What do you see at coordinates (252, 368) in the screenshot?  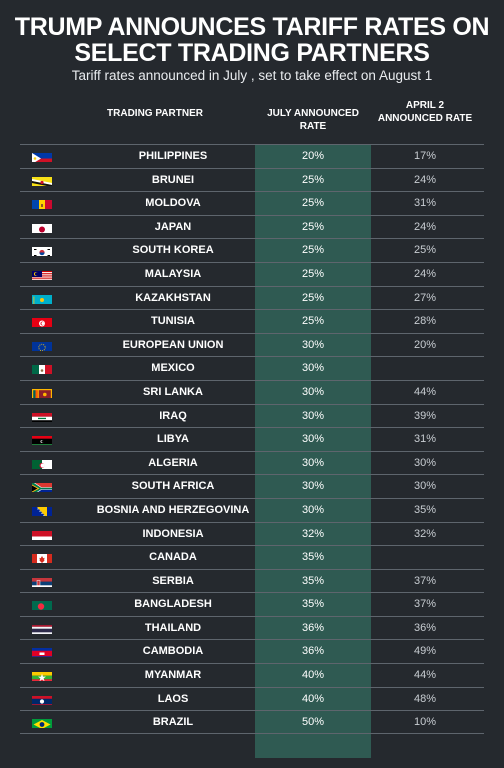 I see `table-row: MEXICO 30%` at bounding box center [252, 368].